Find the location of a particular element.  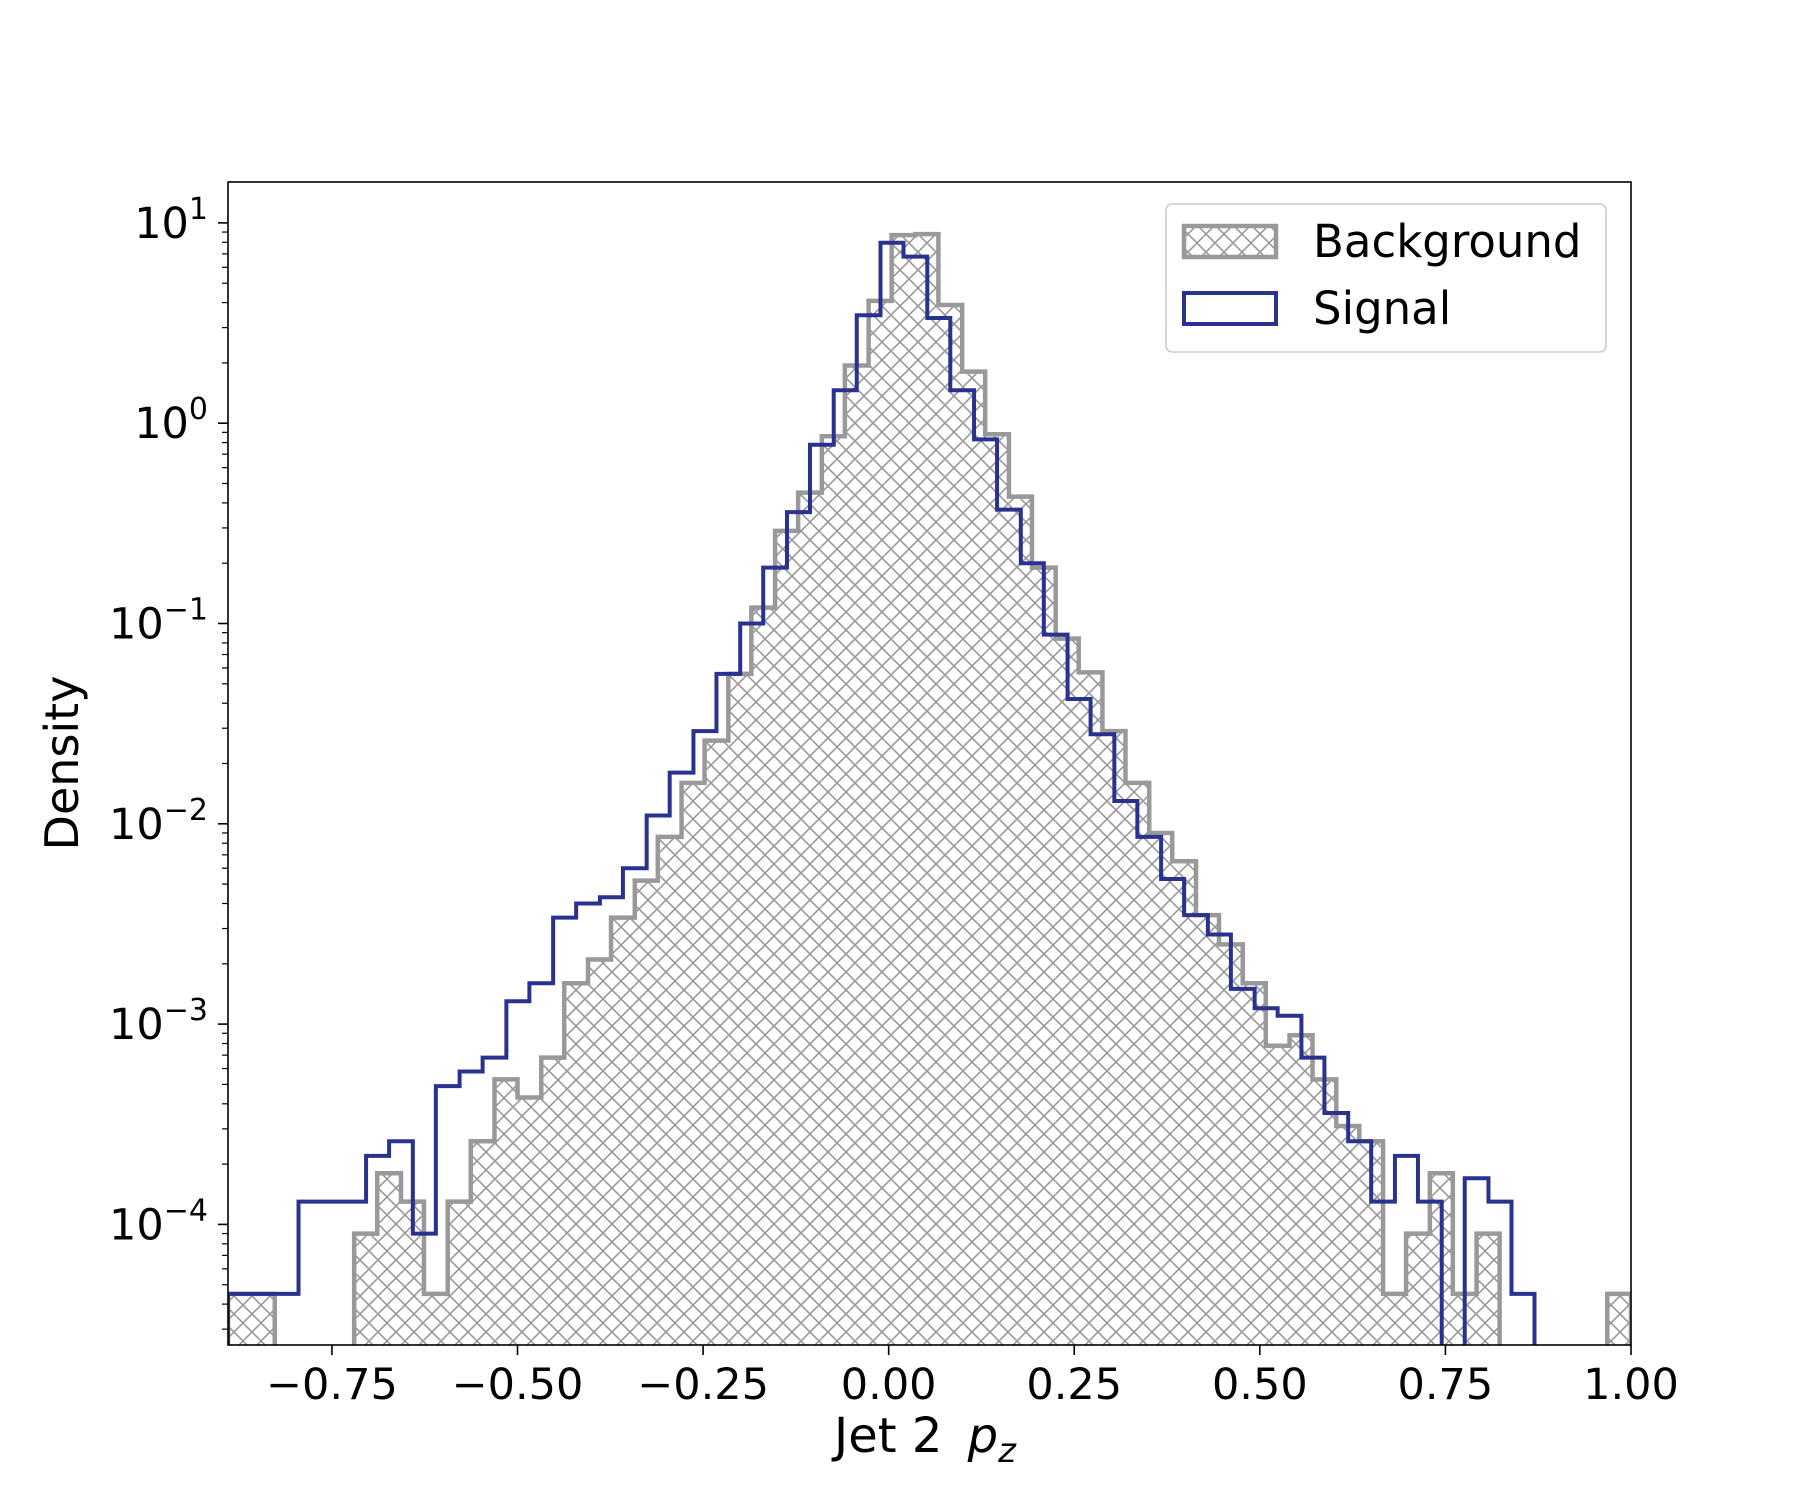

y-tick-label: 10⁻³ is located at coordinates (158, 1021).